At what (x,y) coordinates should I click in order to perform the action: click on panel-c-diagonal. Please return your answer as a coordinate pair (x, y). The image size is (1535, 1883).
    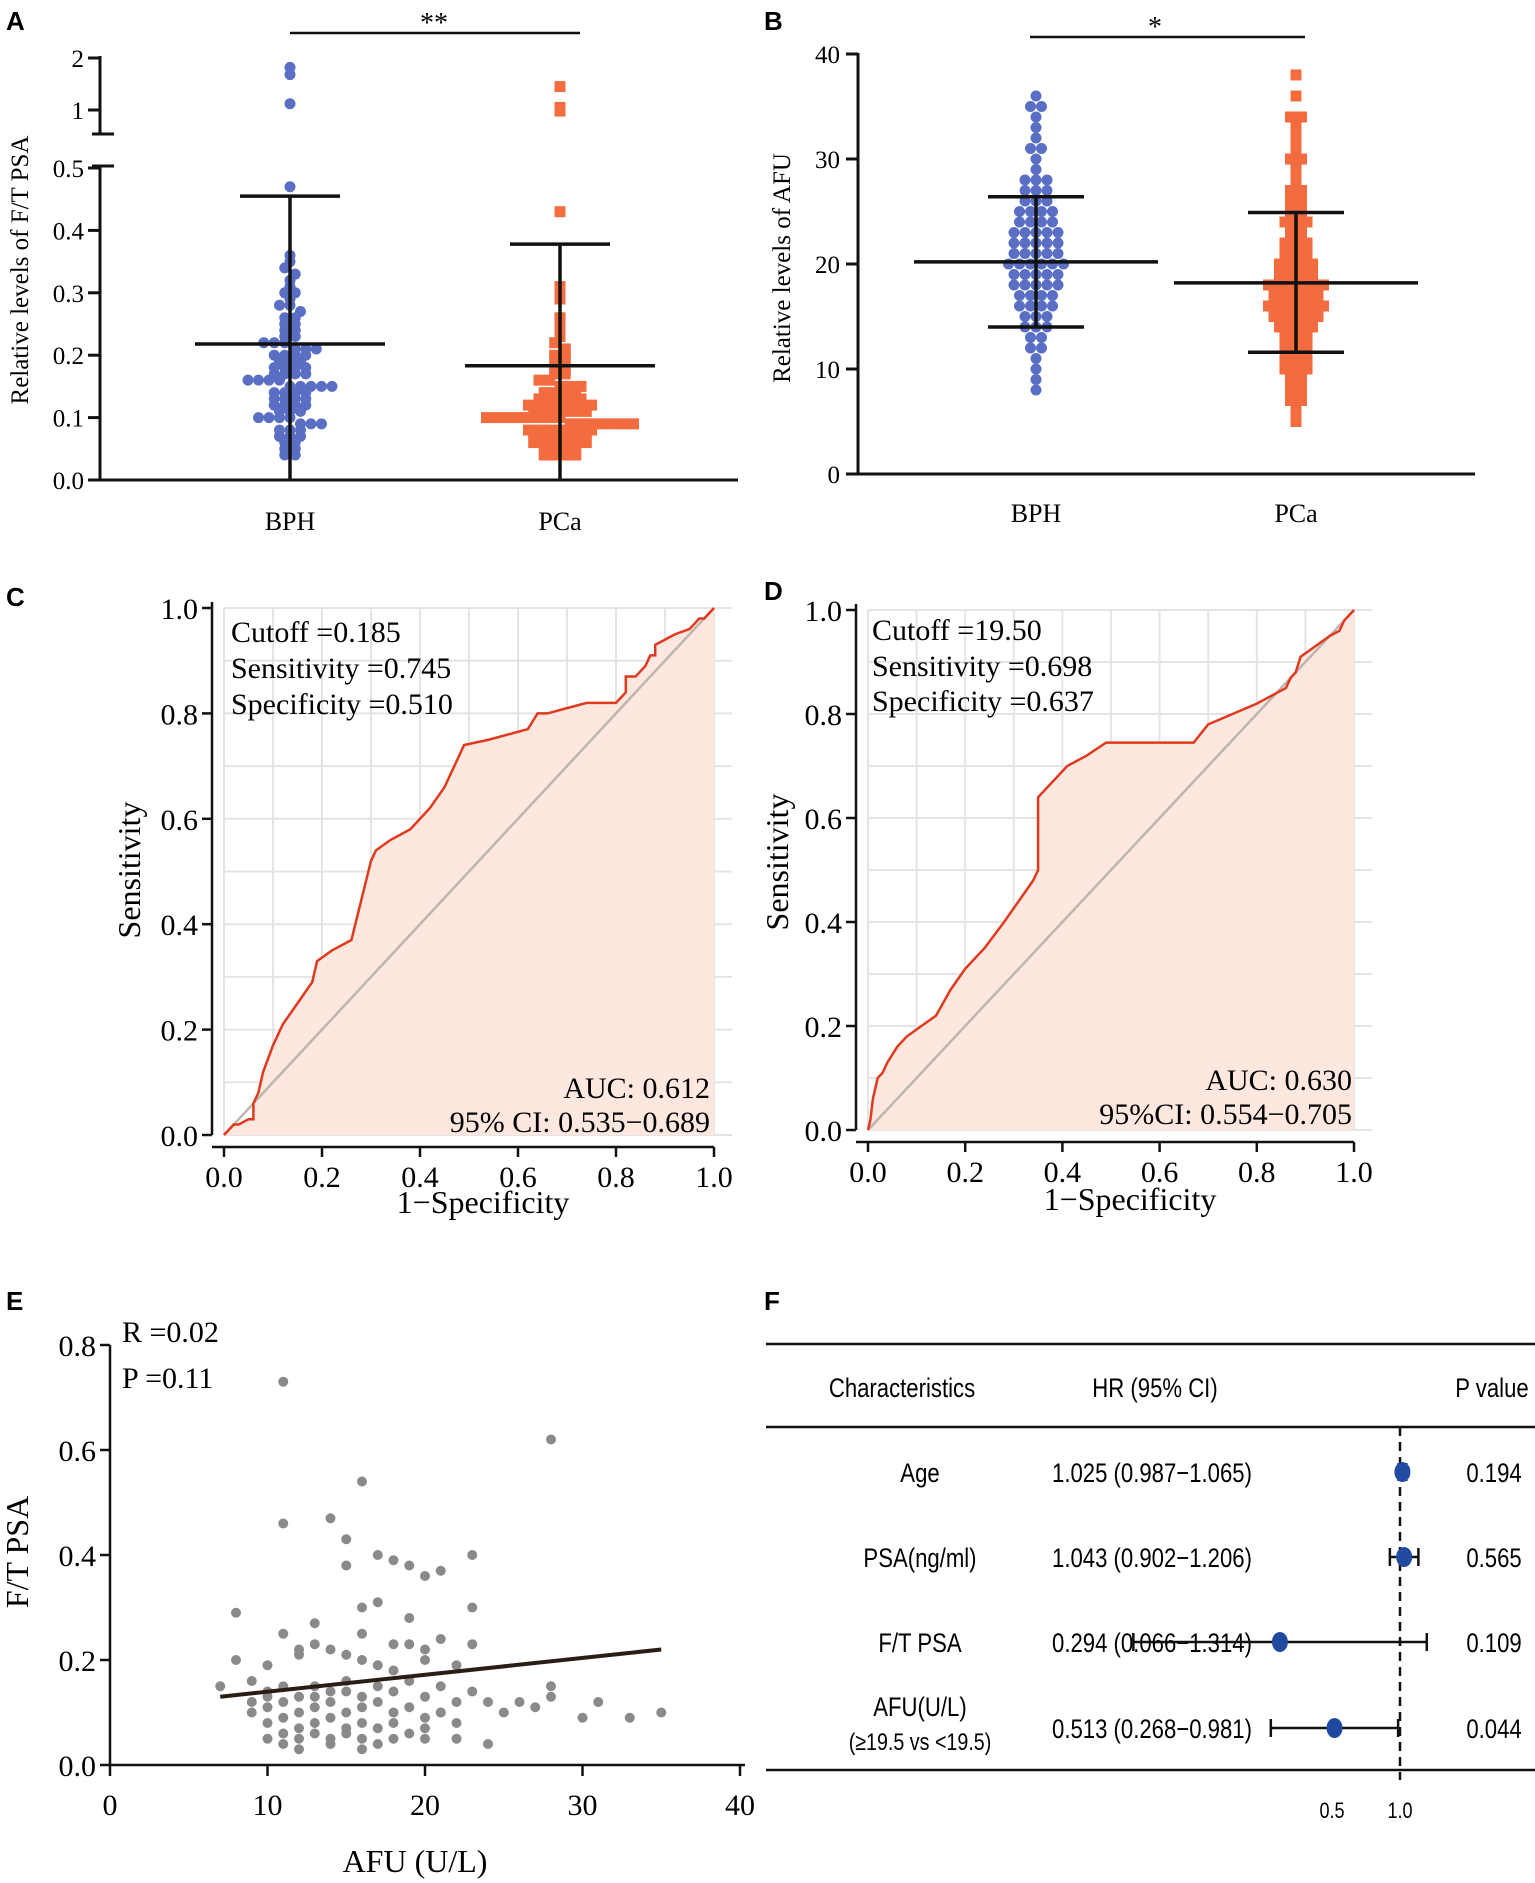
    Looking at the image, I should click on (469, 871).